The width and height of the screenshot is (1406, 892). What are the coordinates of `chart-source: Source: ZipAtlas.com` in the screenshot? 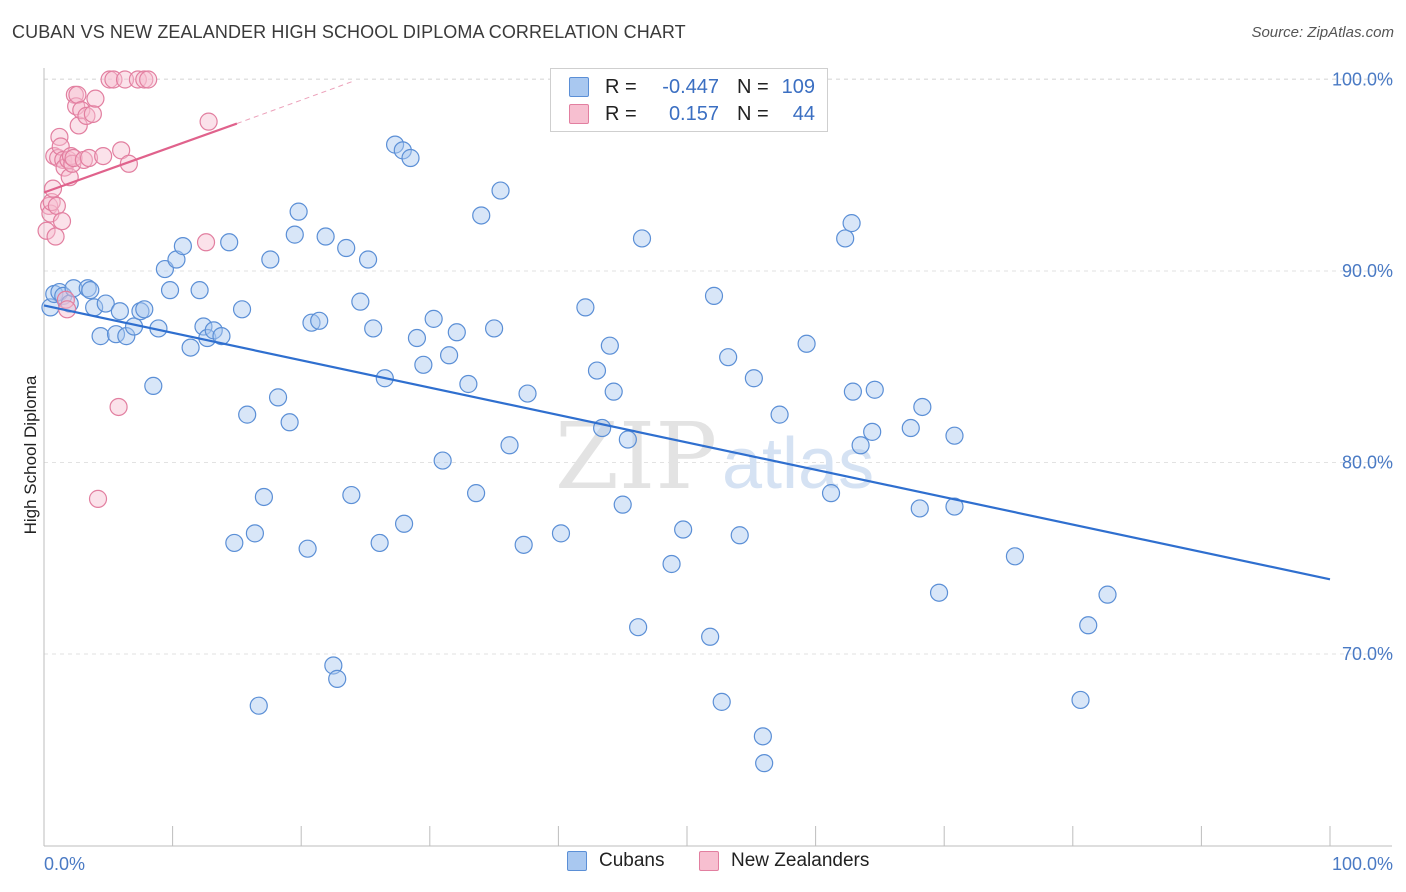 It's located at (1322, 32).